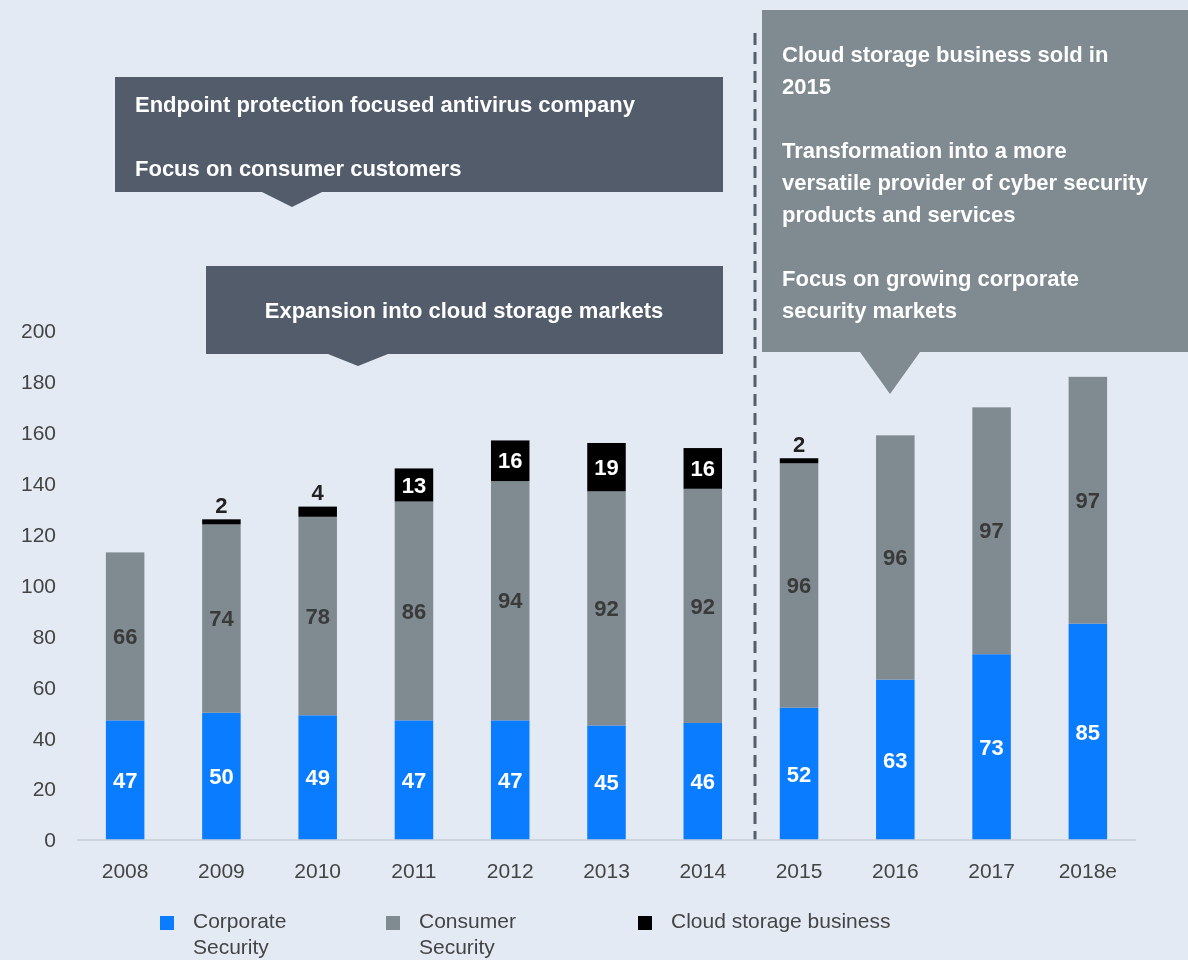 This screenshot has height=960, width=1188. Describe the element at coordinates (38, 331) in the screenshot. I see `y-tick-label: 200` at that location.